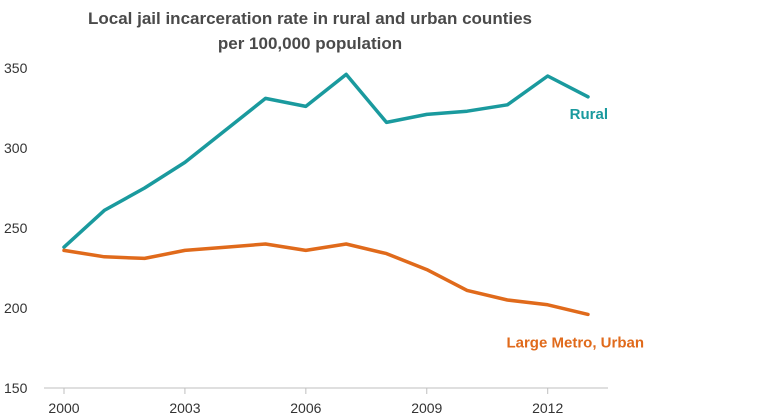  What do you see at coordinates (547, 408) in the screenshot?
I see `x-tick-label: 2012` at bounding box center [547, 408].